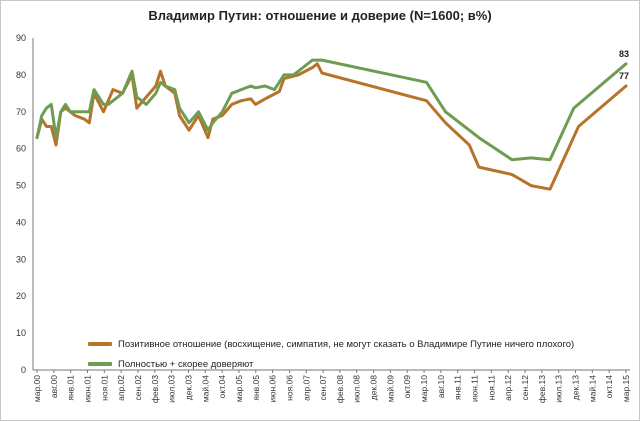 Image resolution: width=640 pixels, height=421 pixels. I want to click on x-tick-label: янв.01, so click(71, 388).